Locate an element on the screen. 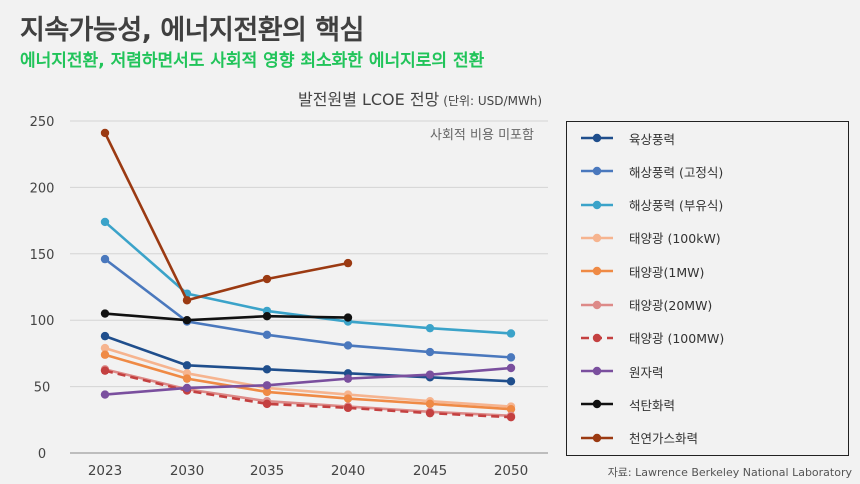 Image resolution: width=860 pixels, height=484 pixels. y-tick-label: 50 is located at coordinates (42, 388).